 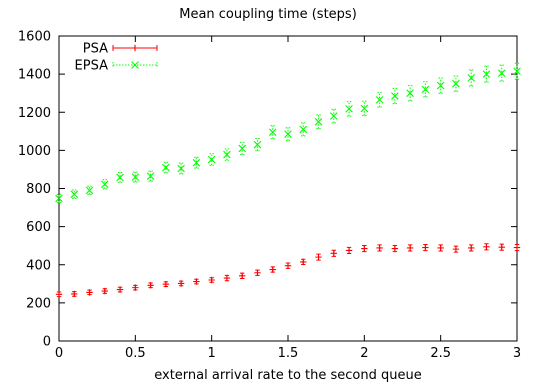 What do you see at coordinates (364, 353) in the screenshot?
I see `x-tick-label: 2` at bounding box center [364, 353].